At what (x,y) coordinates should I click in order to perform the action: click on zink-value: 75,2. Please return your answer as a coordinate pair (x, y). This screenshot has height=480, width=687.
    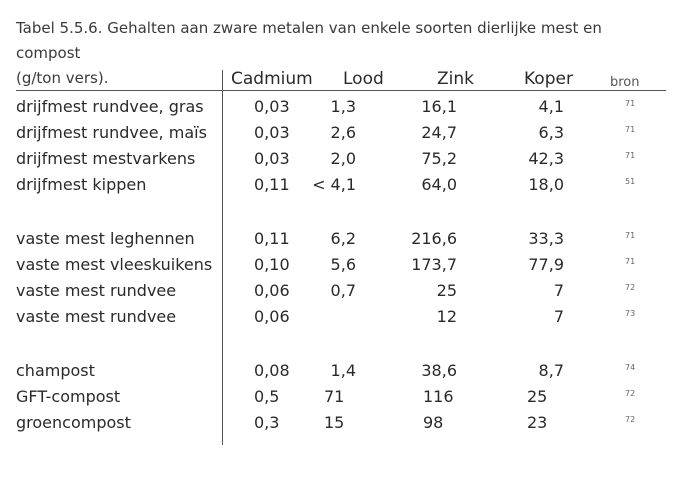
    Looking at the image, I should click on (439, 158).